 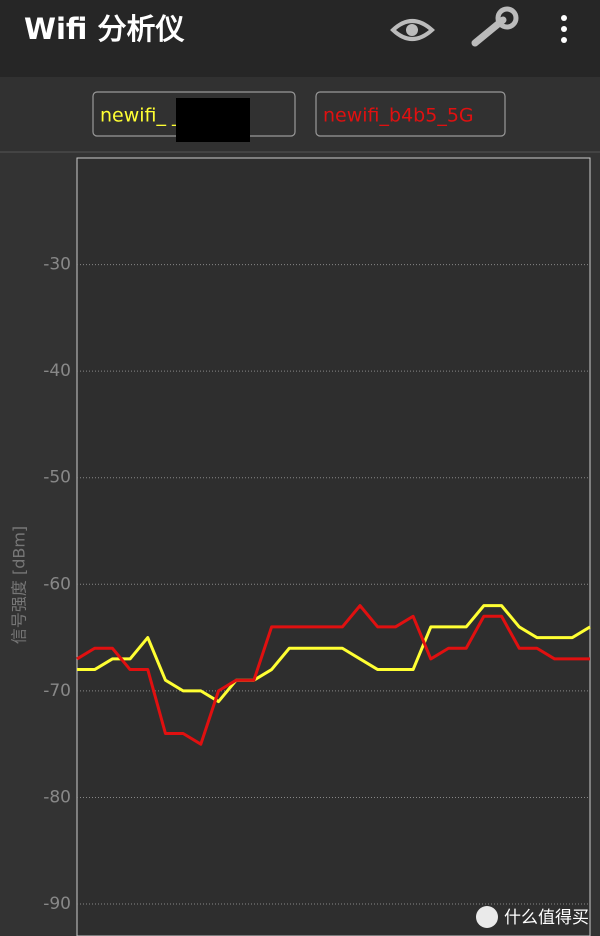 I want to click on legend-button, so click(x=410, y=114).